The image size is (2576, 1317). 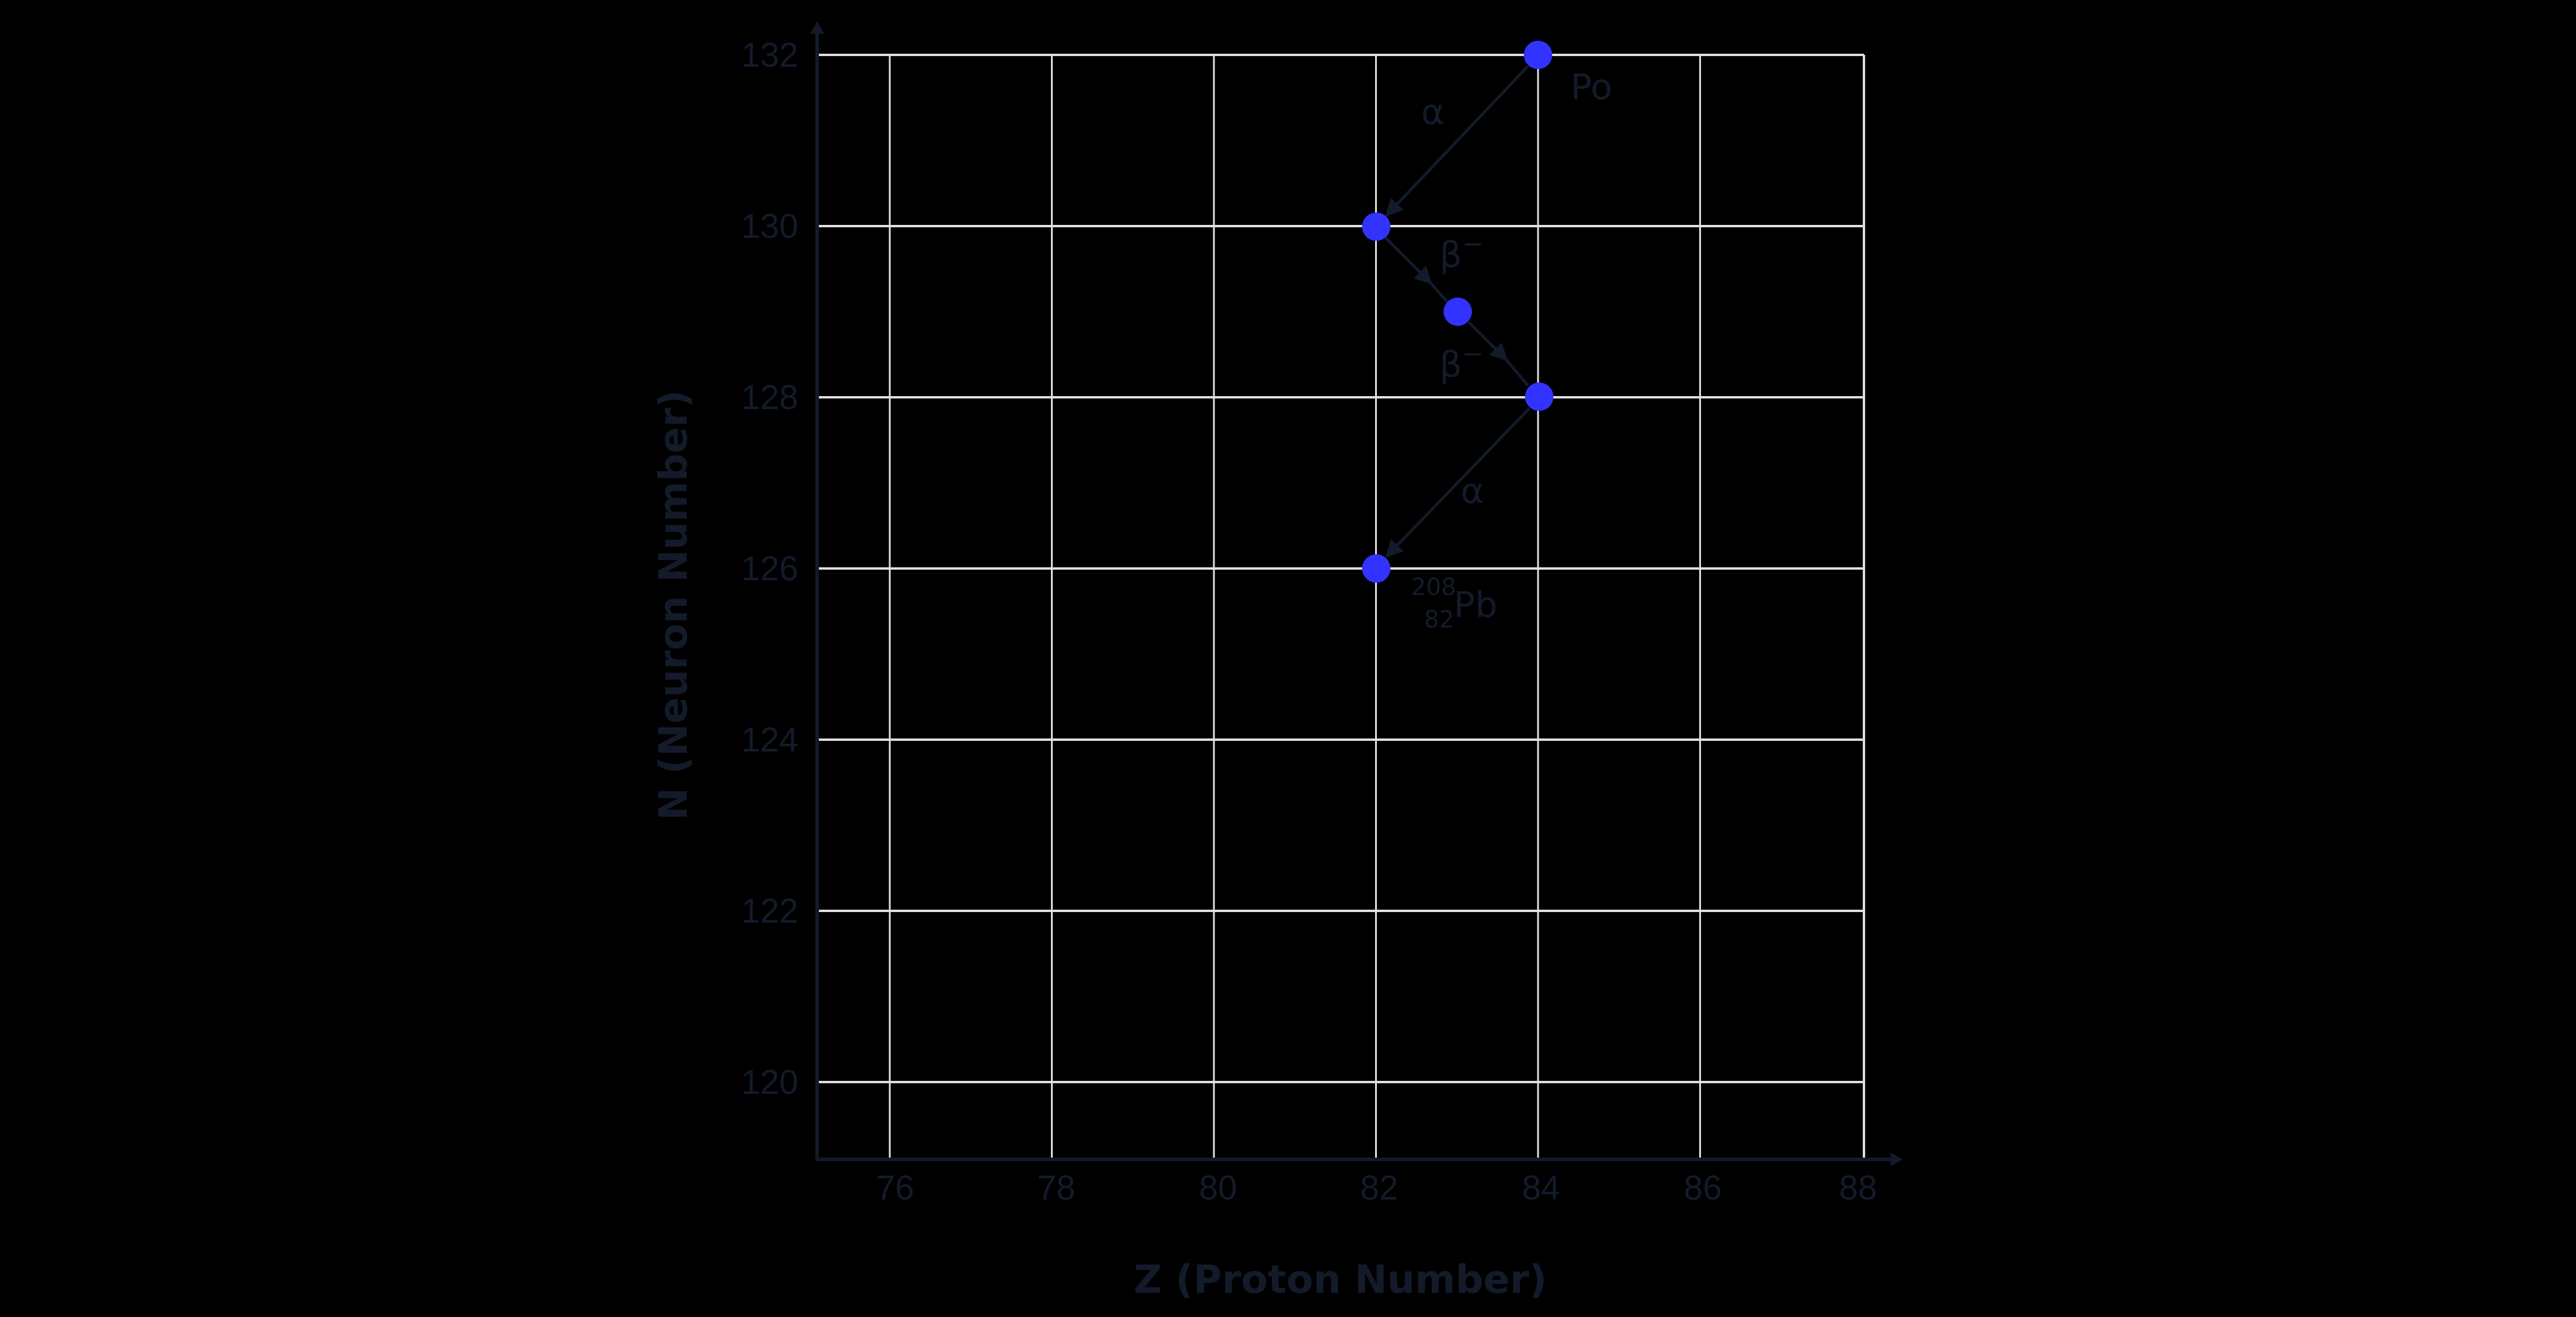 I want to click on decay-arrows, so click(x=1457, y=312).